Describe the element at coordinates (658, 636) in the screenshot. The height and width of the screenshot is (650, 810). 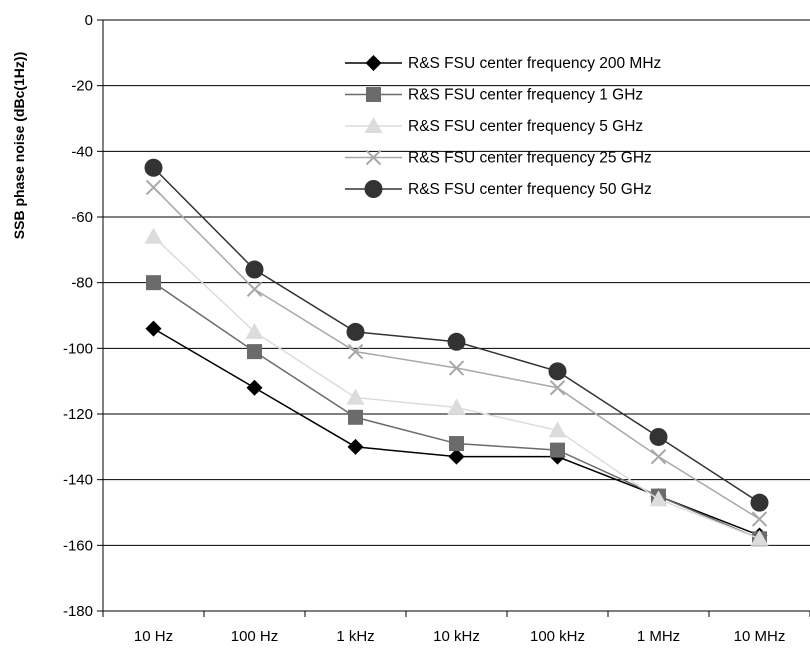
I see `x-tick-label: 1 MHz` at that location.